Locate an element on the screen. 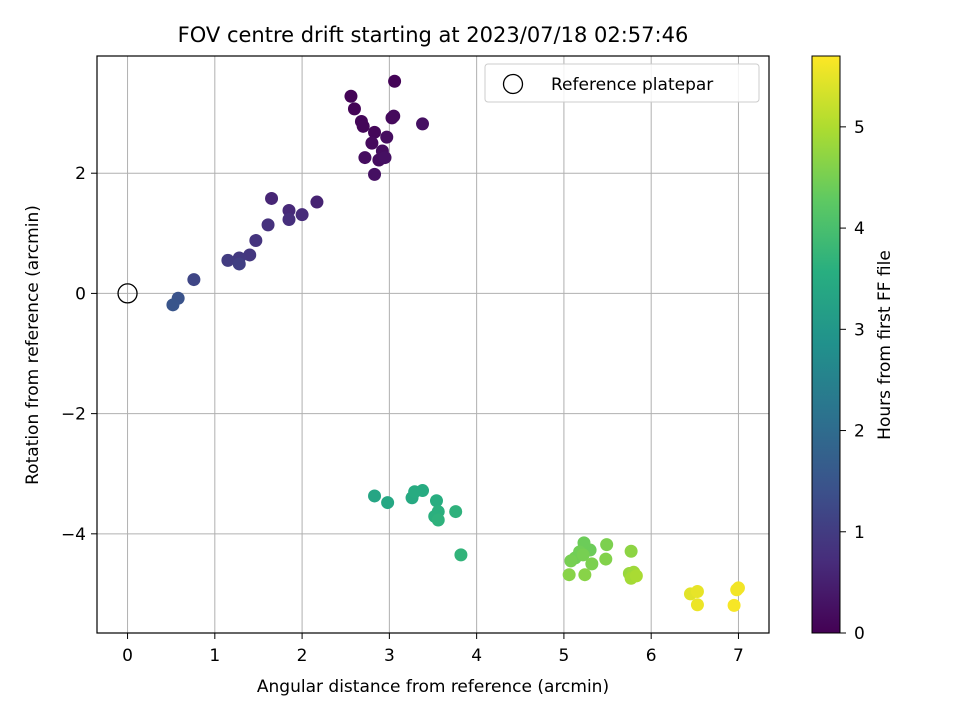 The height and width of the screenshot is (724, 960). colorbar-label: Hours from first FF file is located at coordinates (885, 345).